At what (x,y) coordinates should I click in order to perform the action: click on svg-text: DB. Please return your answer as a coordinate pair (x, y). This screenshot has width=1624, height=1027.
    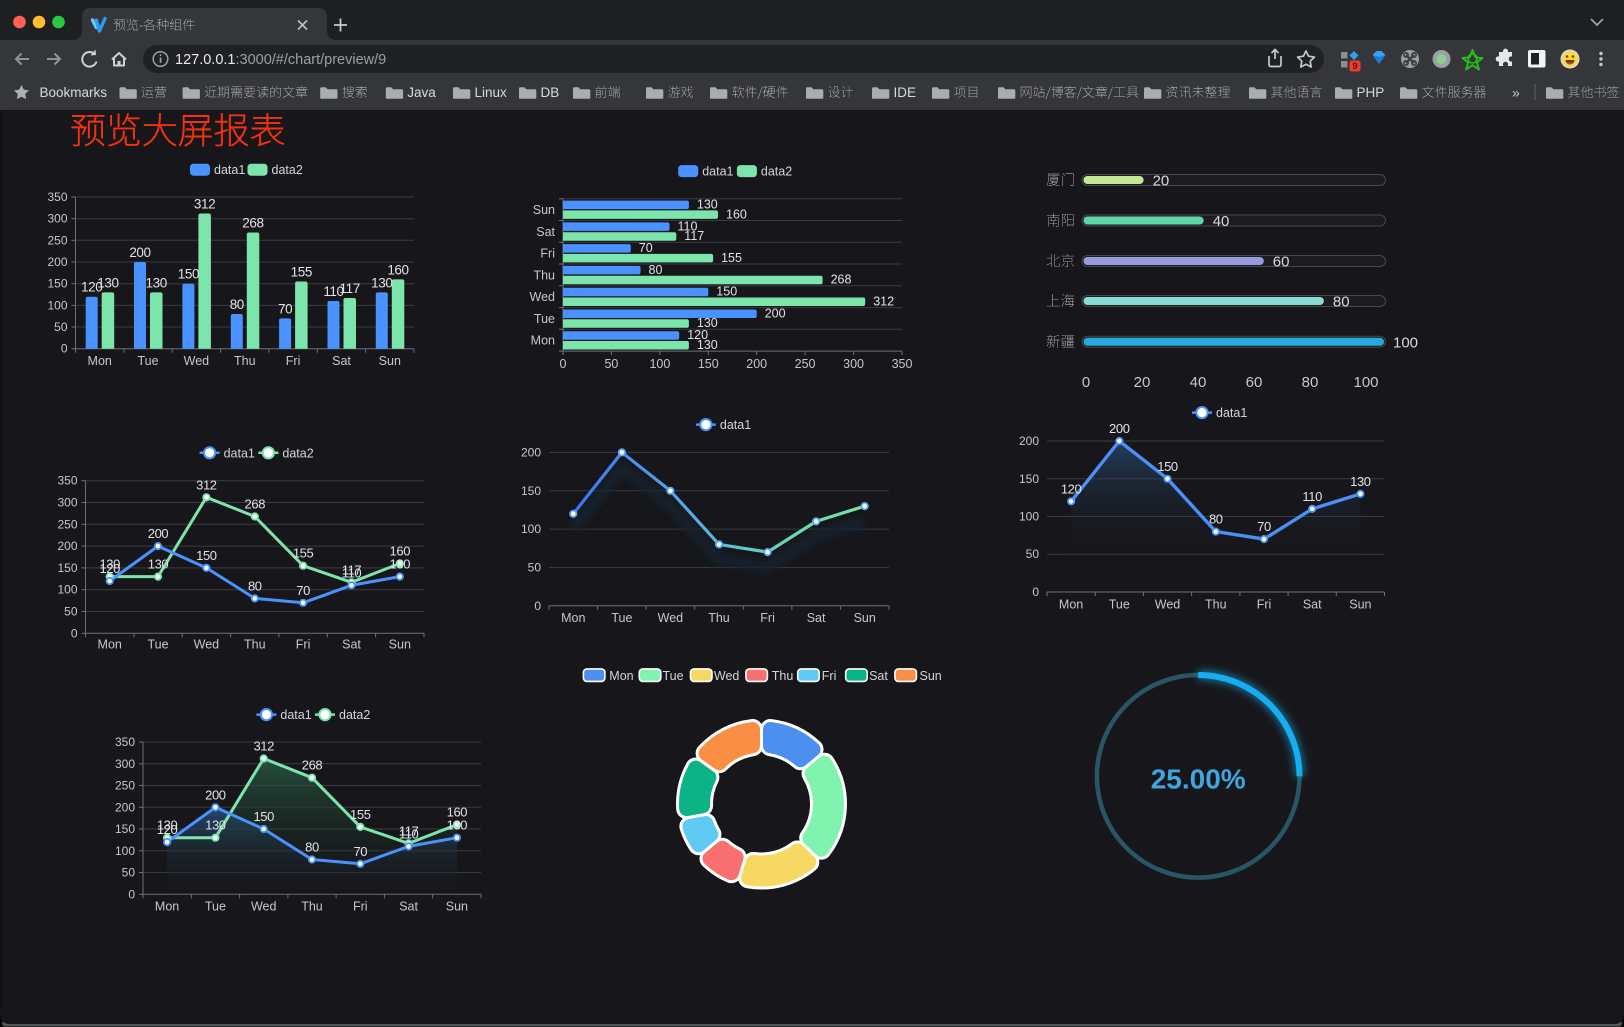
    Looking at the image, I should click on (550, 92).